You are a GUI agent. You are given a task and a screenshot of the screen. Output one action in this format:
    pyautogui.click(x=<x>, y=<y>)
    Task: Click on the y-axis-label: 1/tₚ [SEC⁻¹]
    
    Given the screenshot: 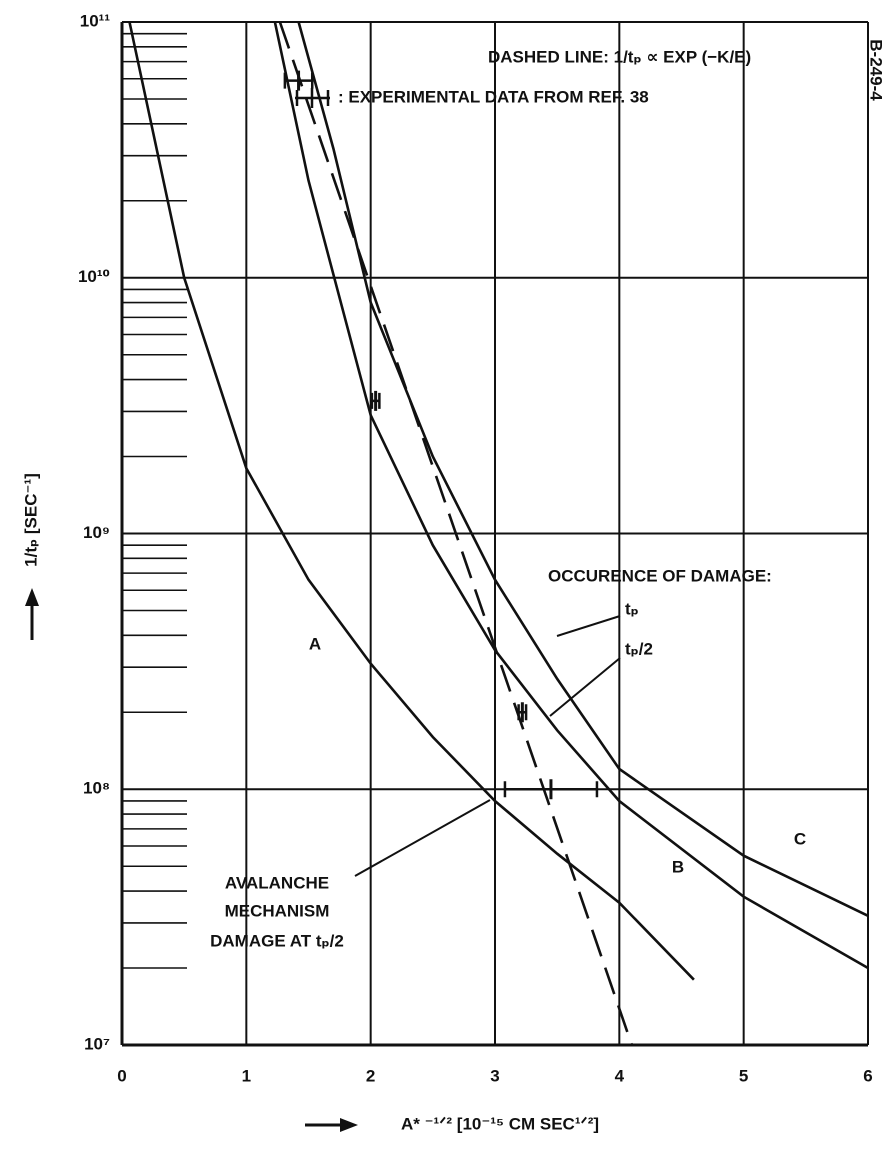 What is the action you would take?
    pyautogui.click(x=30, y=520)
    